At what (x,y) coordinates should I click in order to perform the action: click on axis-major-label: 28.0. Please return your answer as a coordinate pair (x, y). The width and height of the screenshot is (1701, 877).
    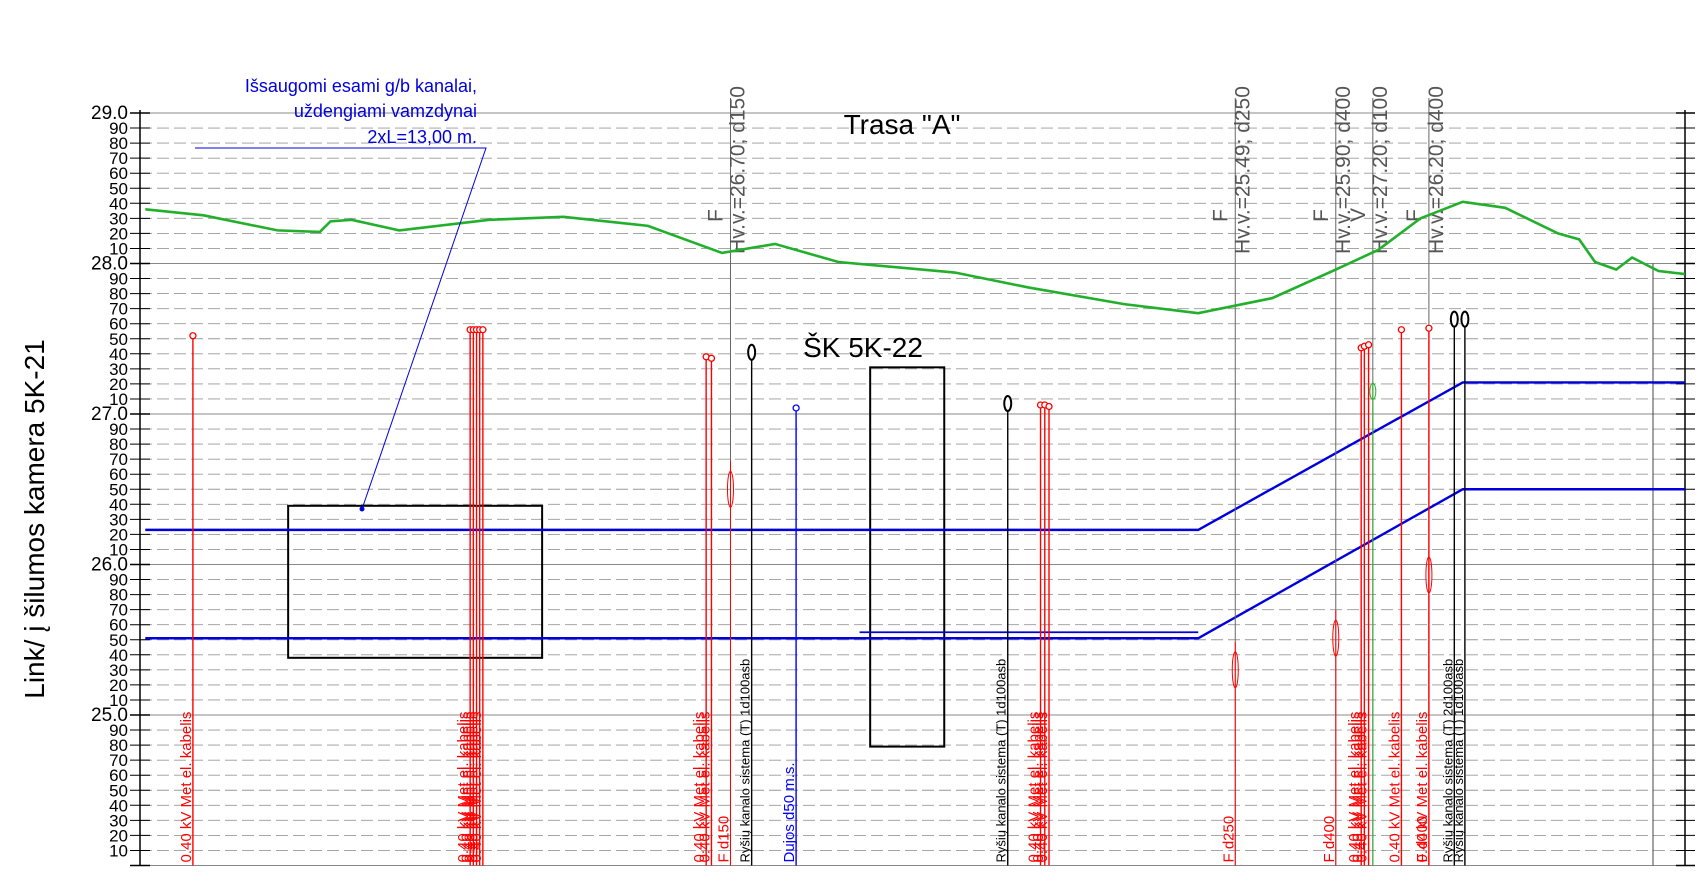
    Looking at the image, I should click on (109, 264).